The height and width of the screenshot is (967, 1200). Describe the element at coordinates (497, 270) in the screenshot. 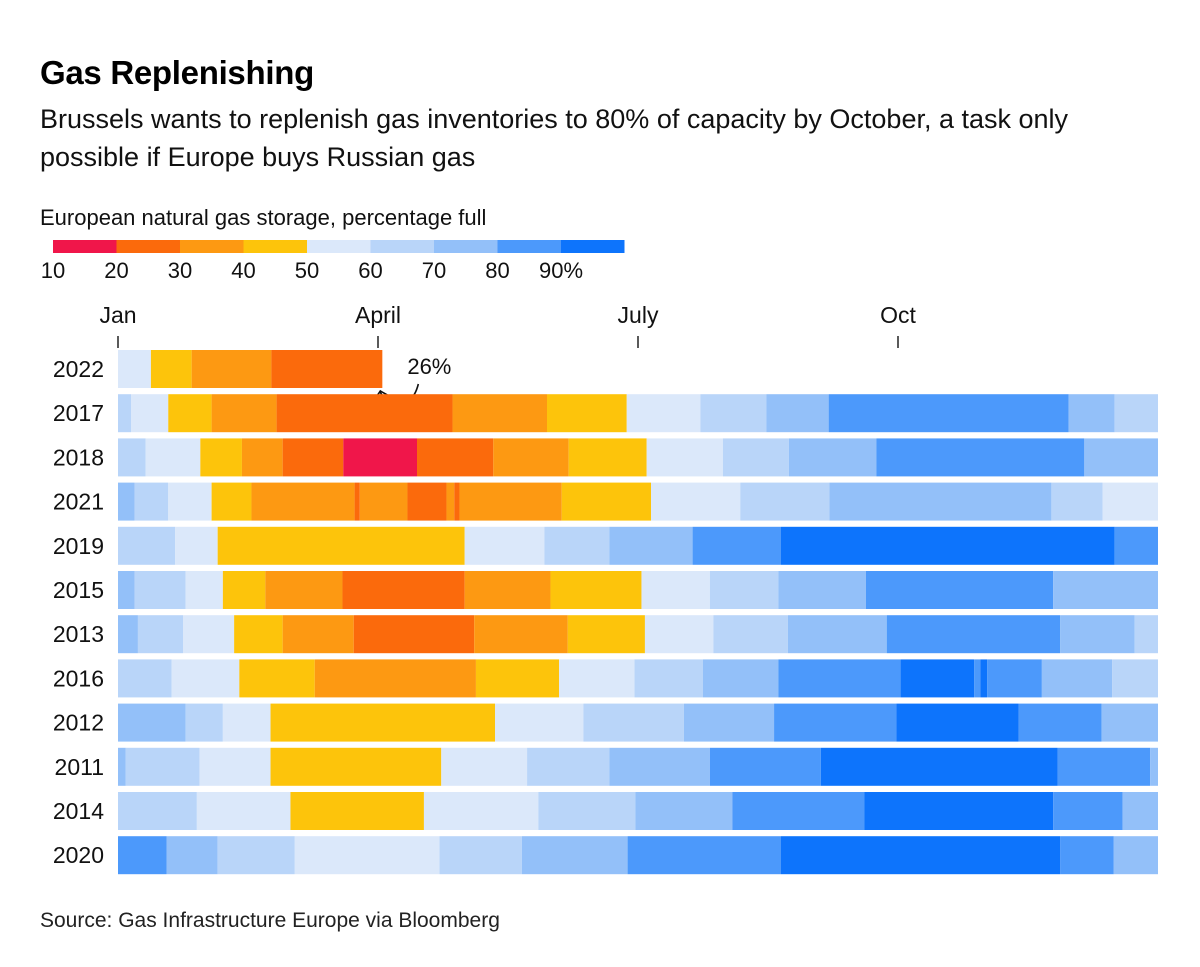

I see `legend-tick-label: 80` at that location.